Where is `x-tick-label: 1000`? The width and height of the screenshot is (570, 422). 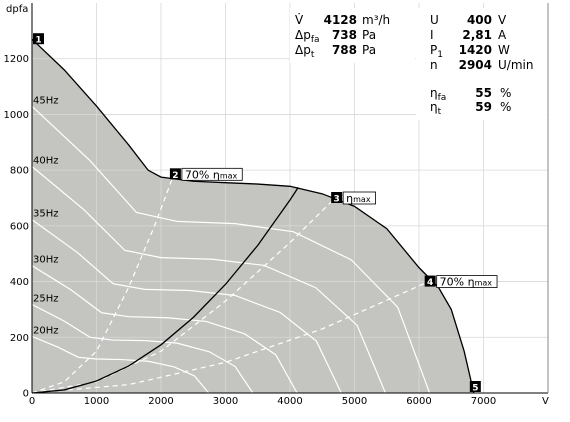
x-tick-label: 1000 is located at coordinates (96, 401).